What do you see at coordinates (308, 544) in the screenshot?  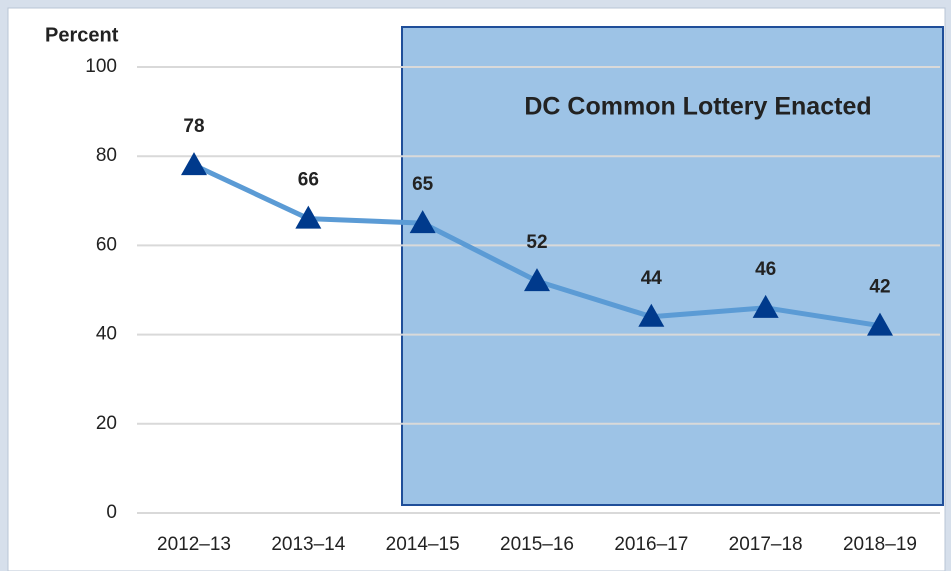 I see `x-tick-label: 2013–14` at bounding box center [308, 544].